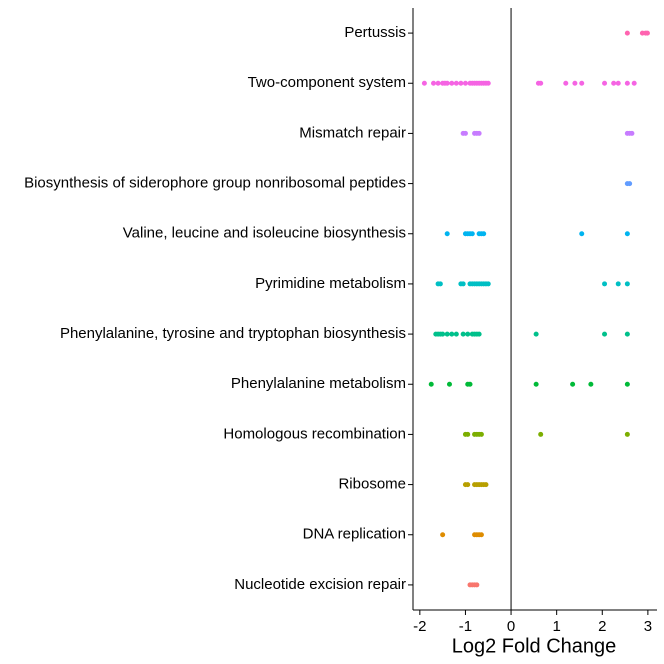  I want to click on y-tick-label: Two-component system, so click(327, 82).